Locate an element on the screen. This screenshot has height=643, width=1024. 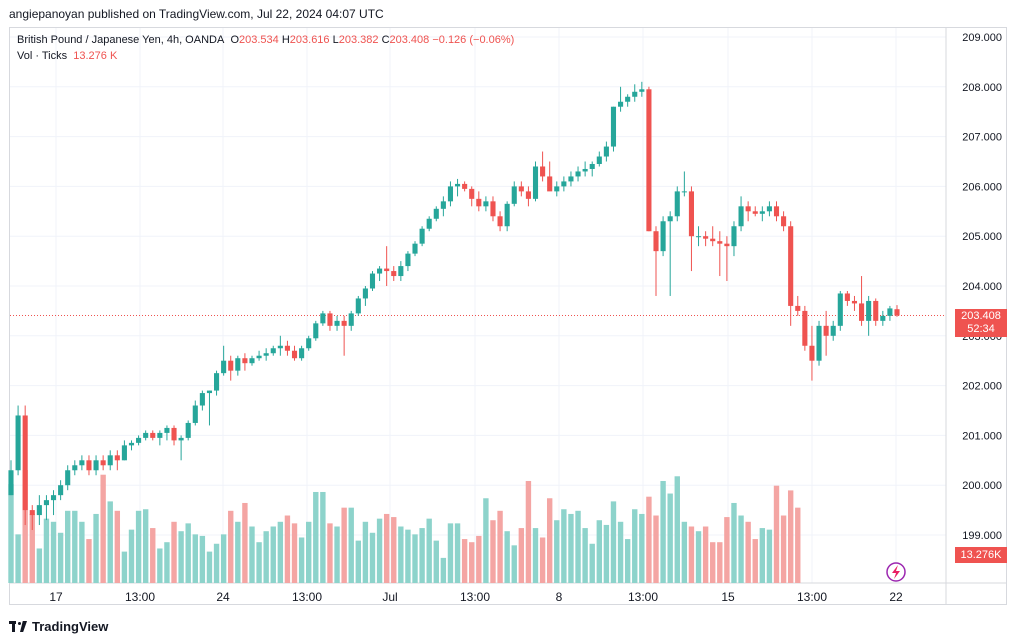
bar-countdown: 52:34 is located at coordinates (981, 329).